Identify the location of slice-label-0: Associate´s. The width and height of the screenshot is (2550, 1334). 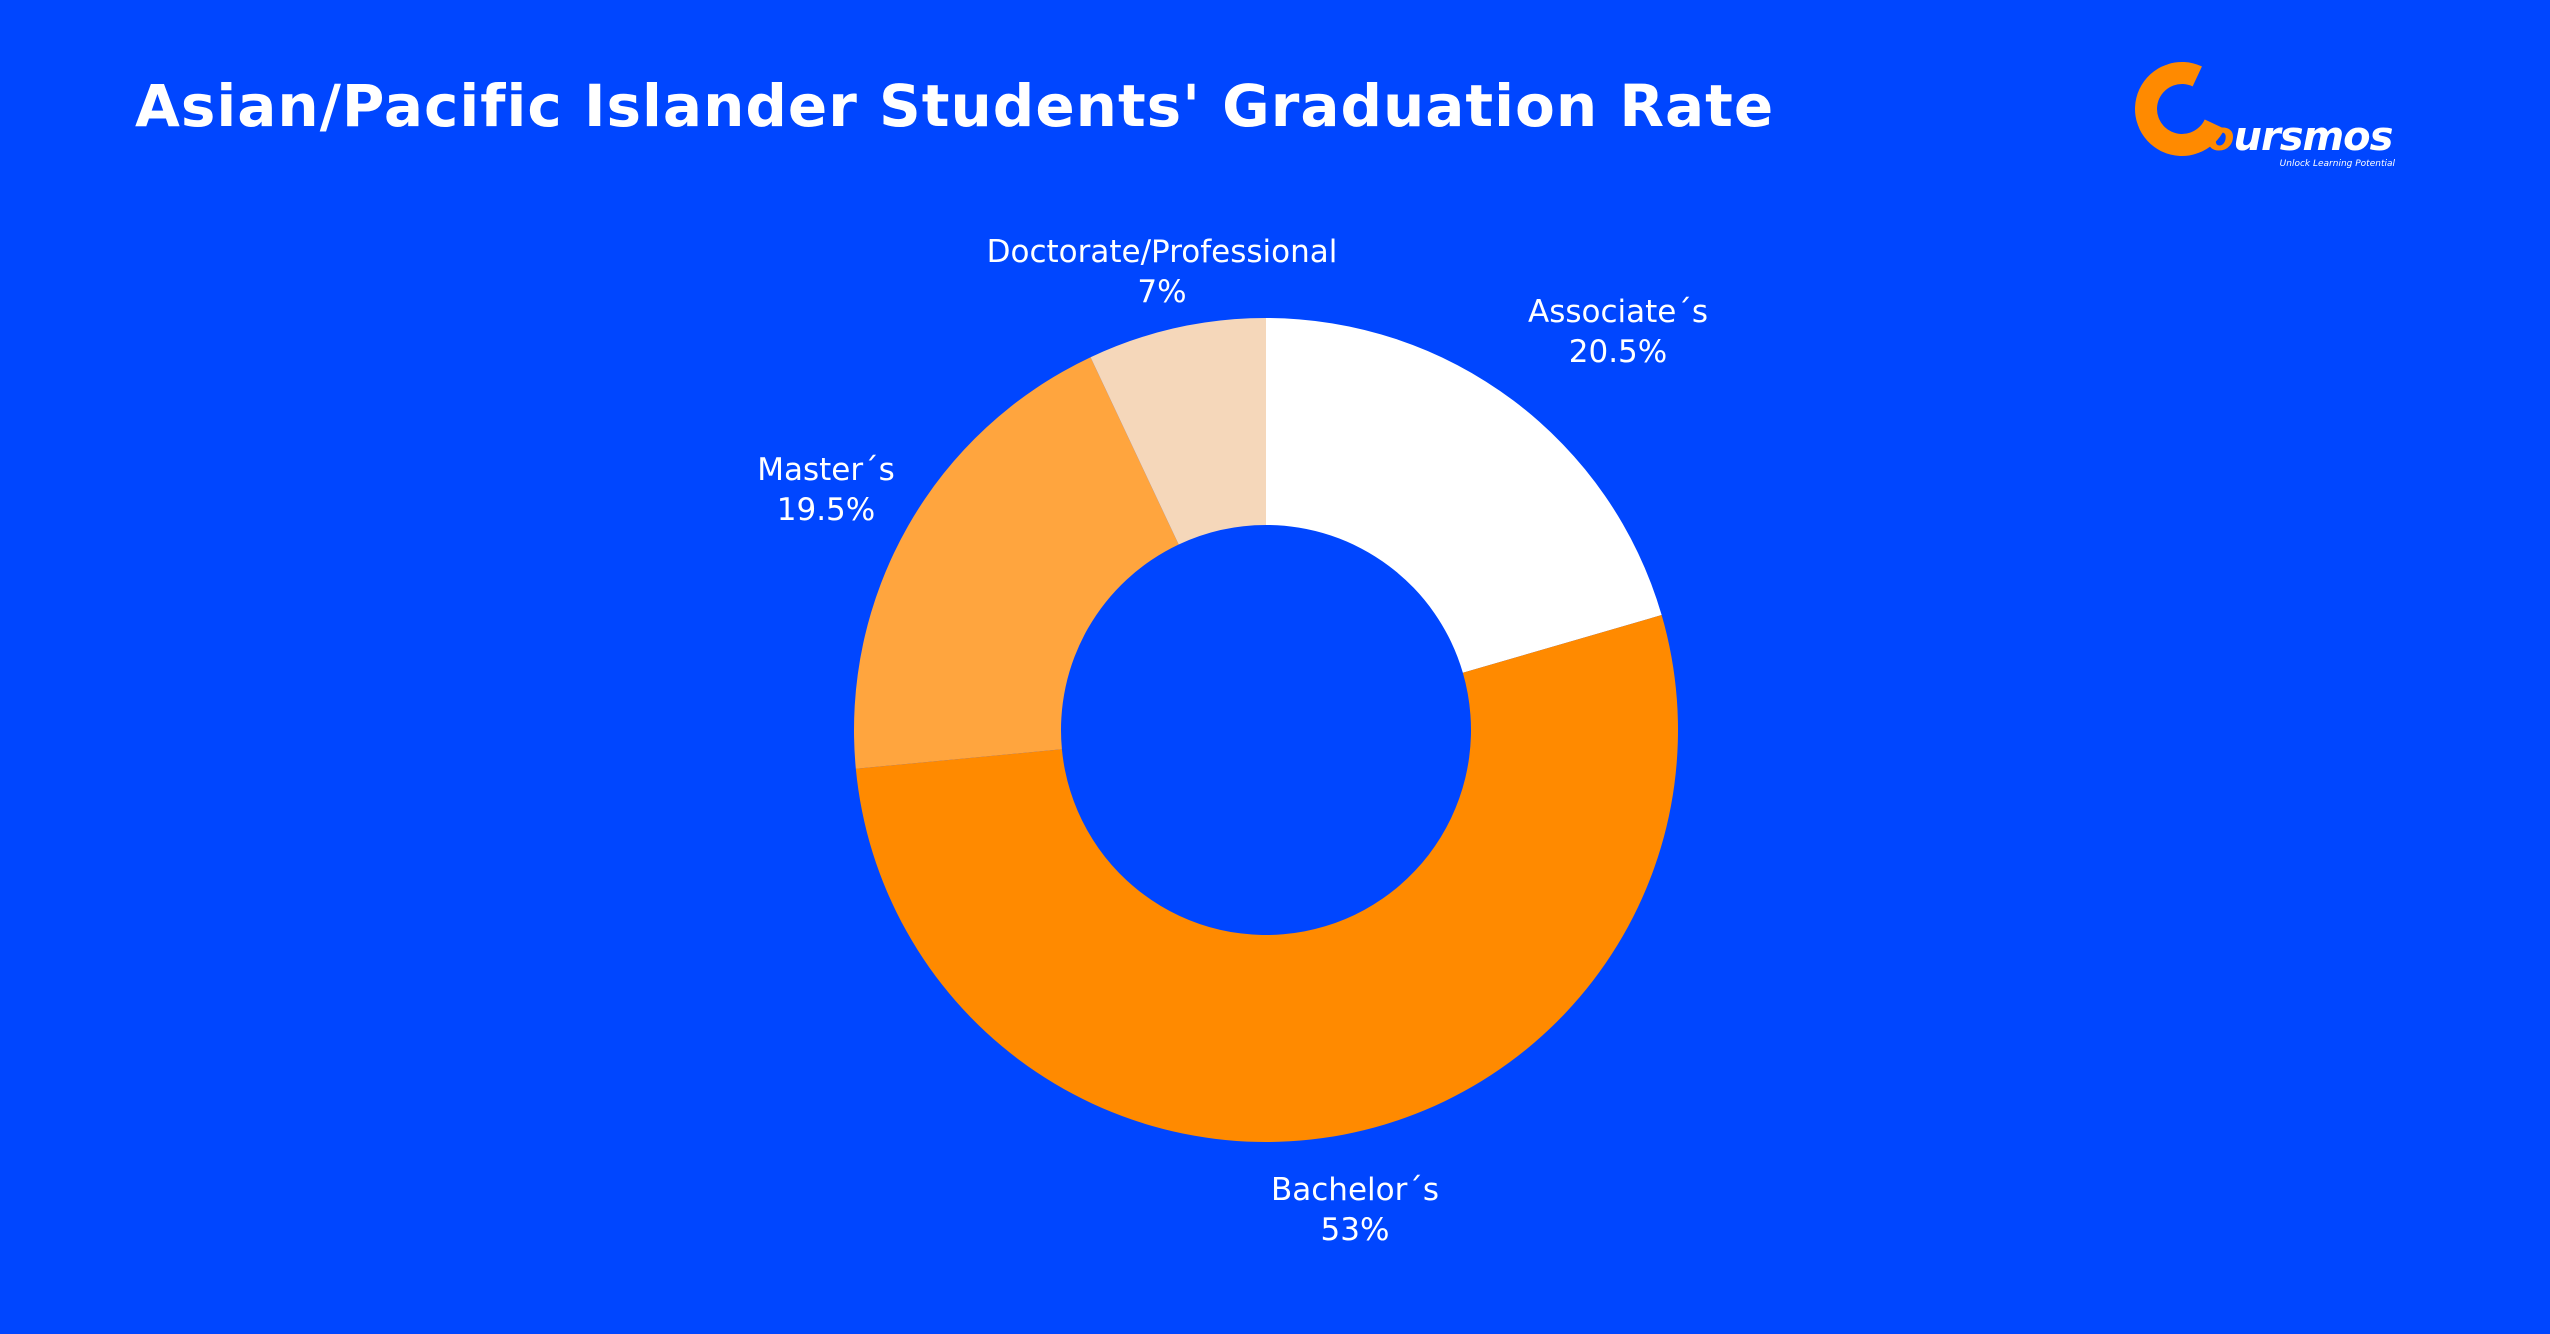
(1618, 312).